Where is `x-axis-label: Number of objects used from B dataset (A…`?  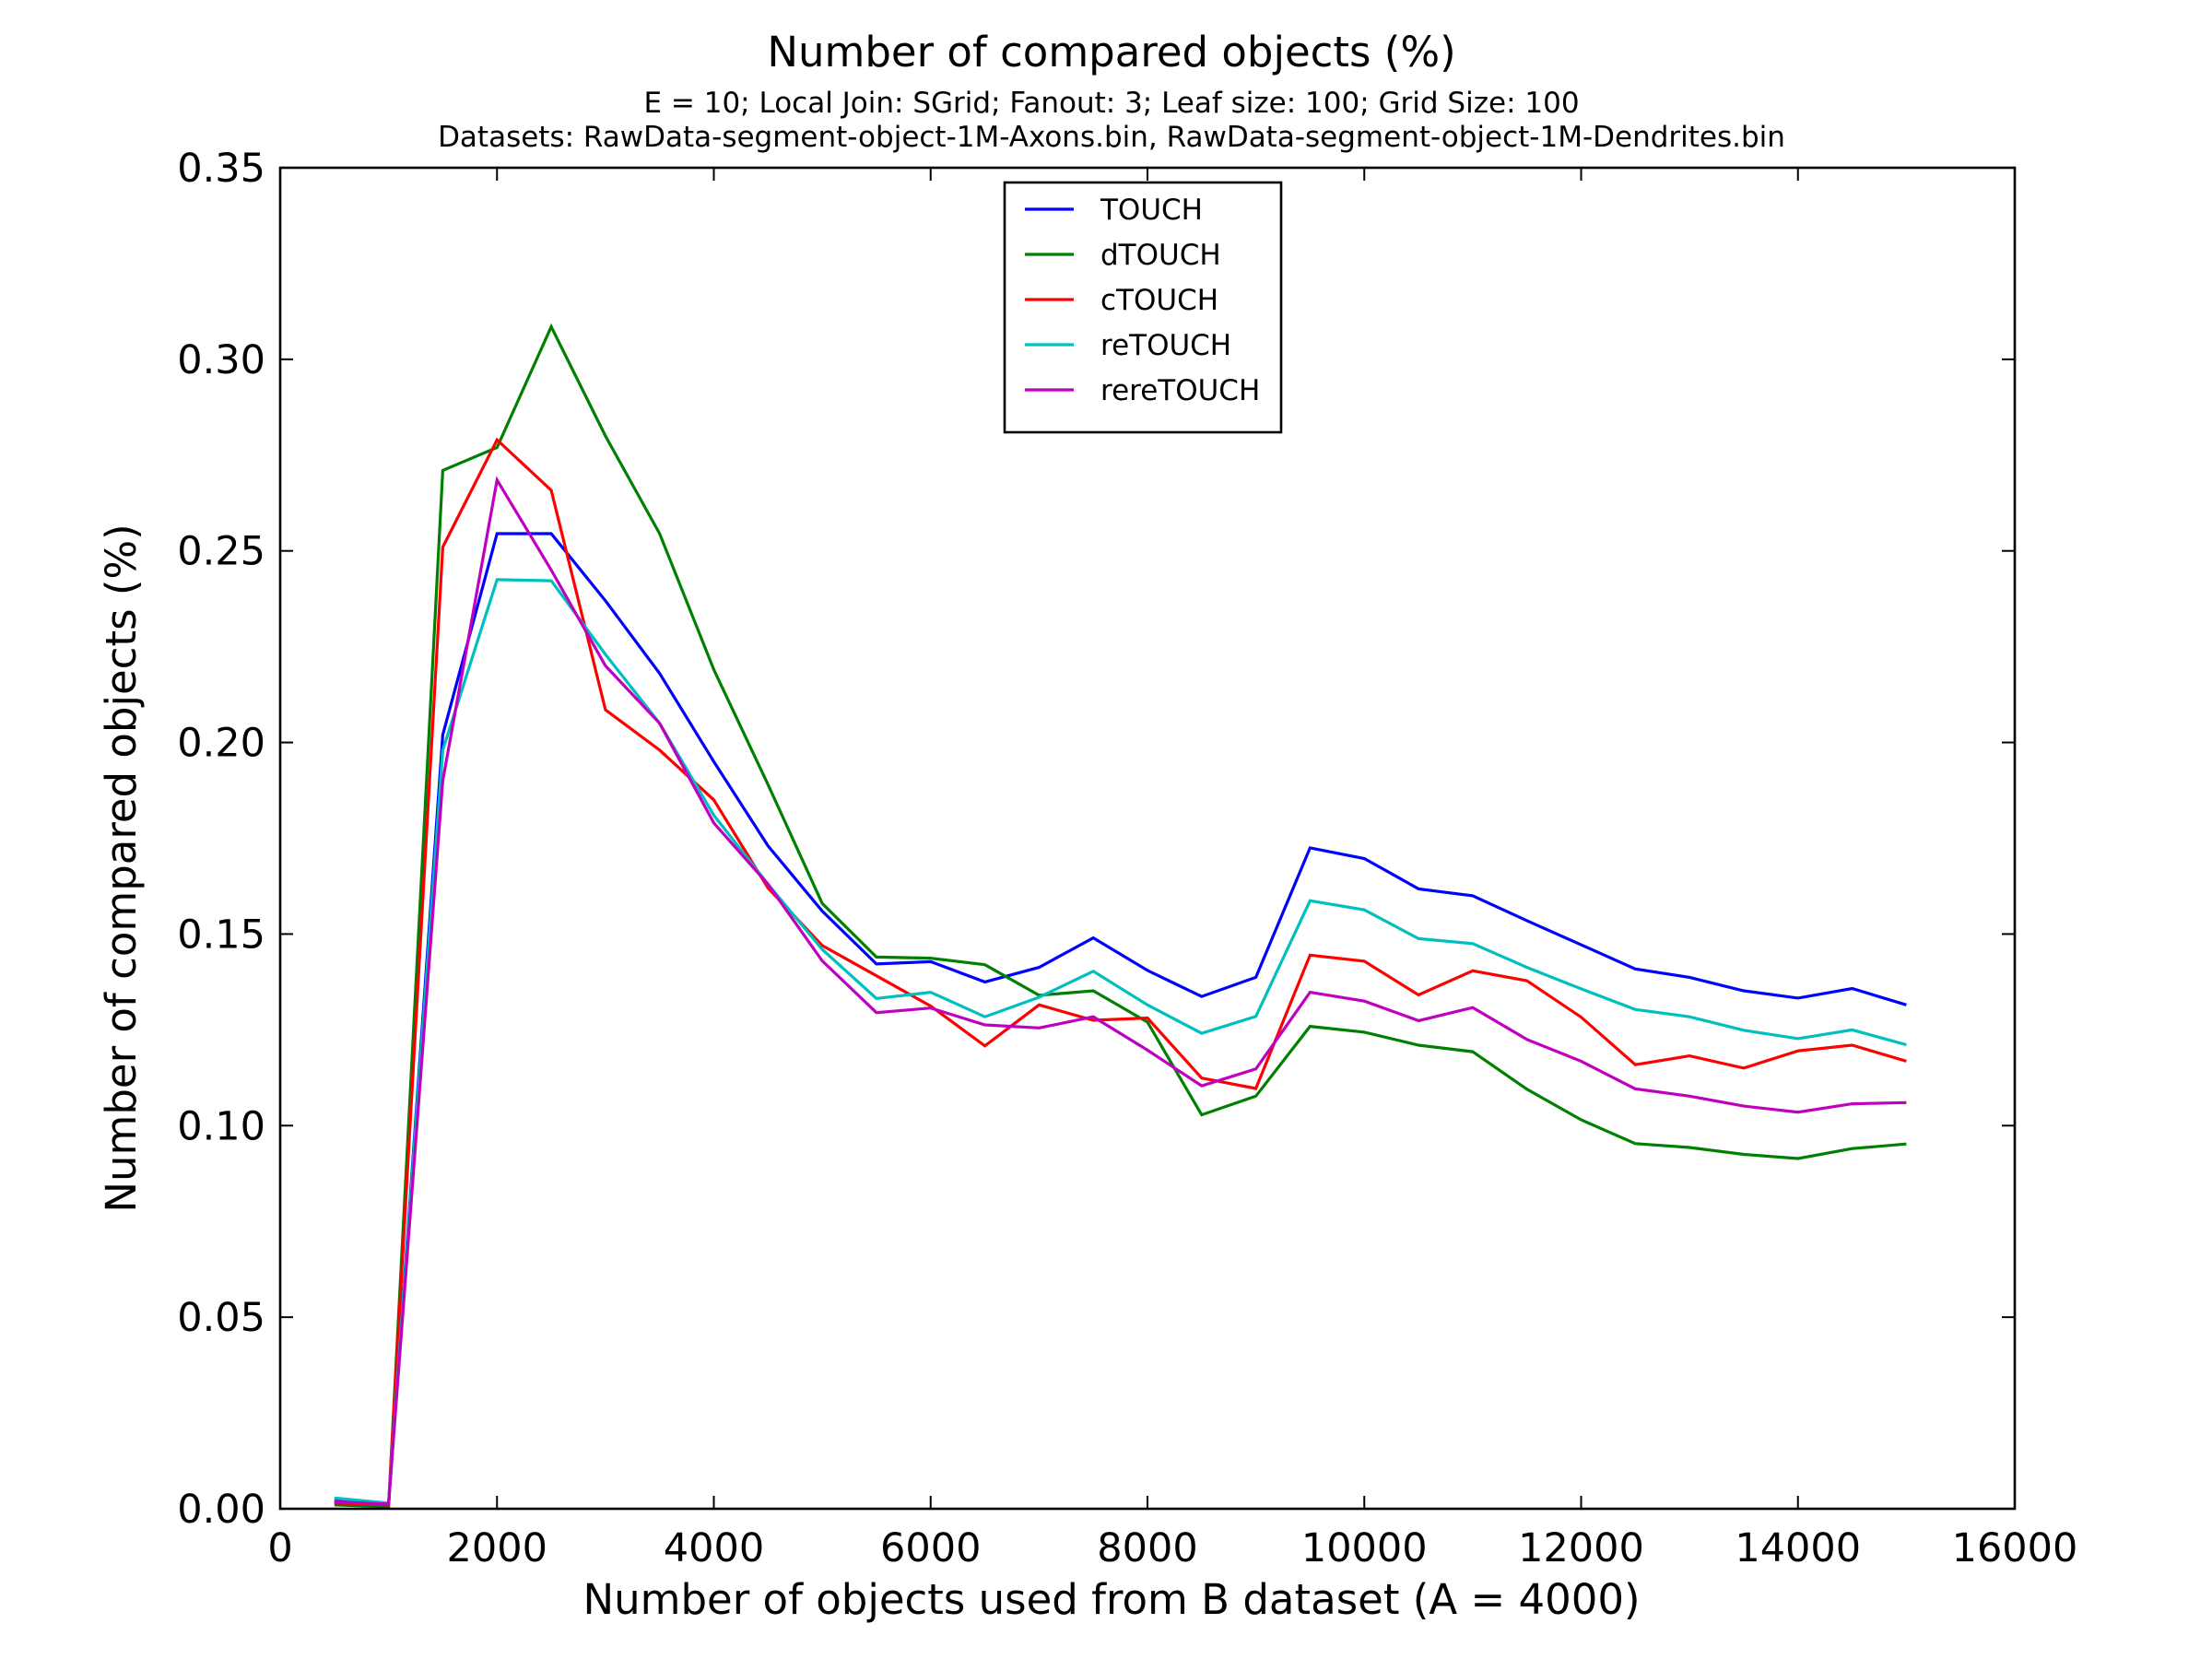 x-axis-label: Number of objects used from B dataset (A… is located at coordinates (1111, 1599).